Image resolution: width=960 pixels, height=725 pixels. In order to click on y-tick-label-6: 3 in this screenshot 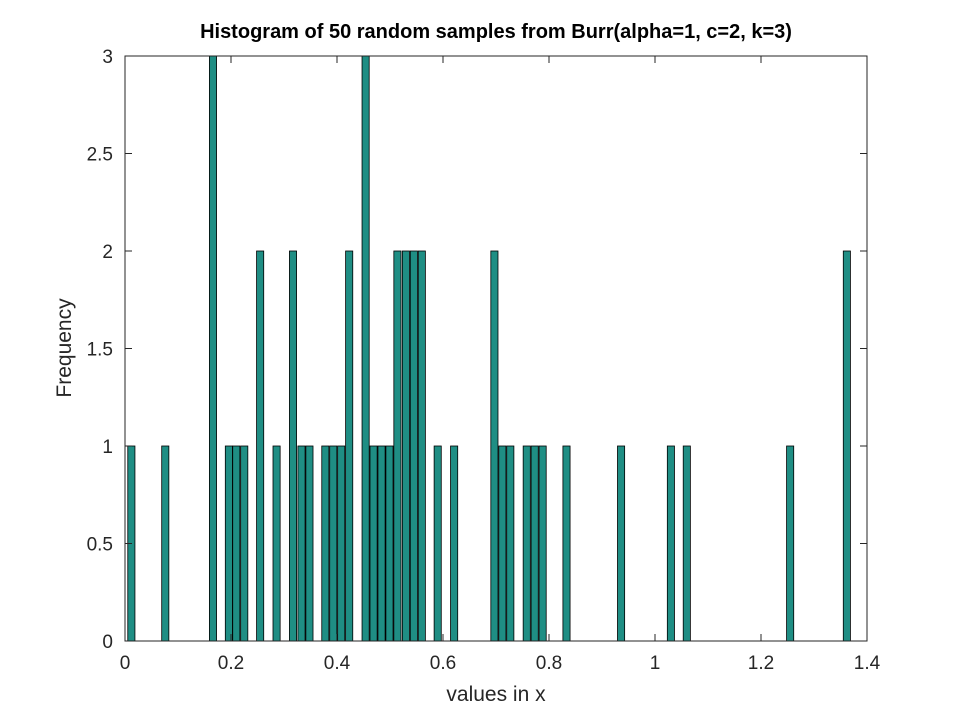, I will do `click(107, 57)`.